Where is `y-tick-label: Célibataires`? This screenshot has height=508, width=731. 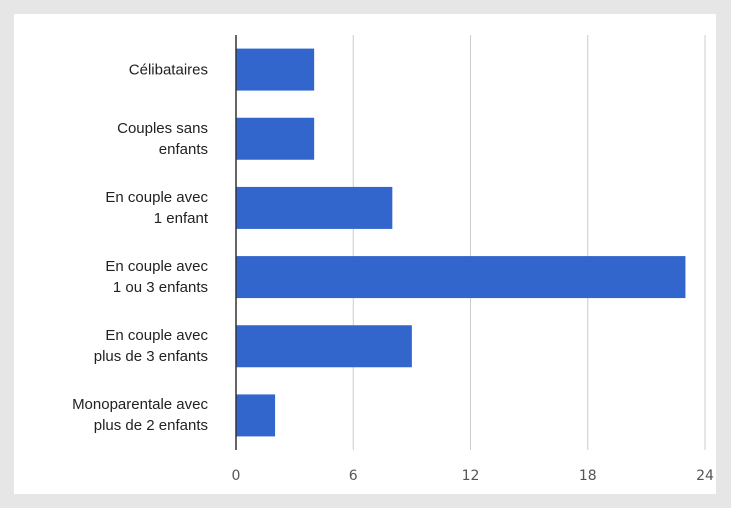
y-tick-label: Célibataires is located at coordinates (168, 70).